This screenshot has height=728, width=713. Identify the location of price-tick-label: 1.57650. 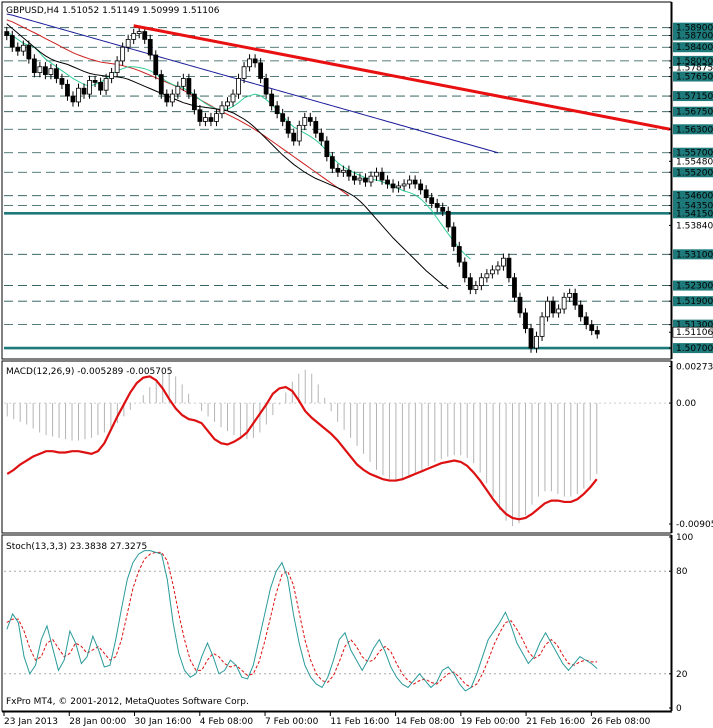
(694, 78).